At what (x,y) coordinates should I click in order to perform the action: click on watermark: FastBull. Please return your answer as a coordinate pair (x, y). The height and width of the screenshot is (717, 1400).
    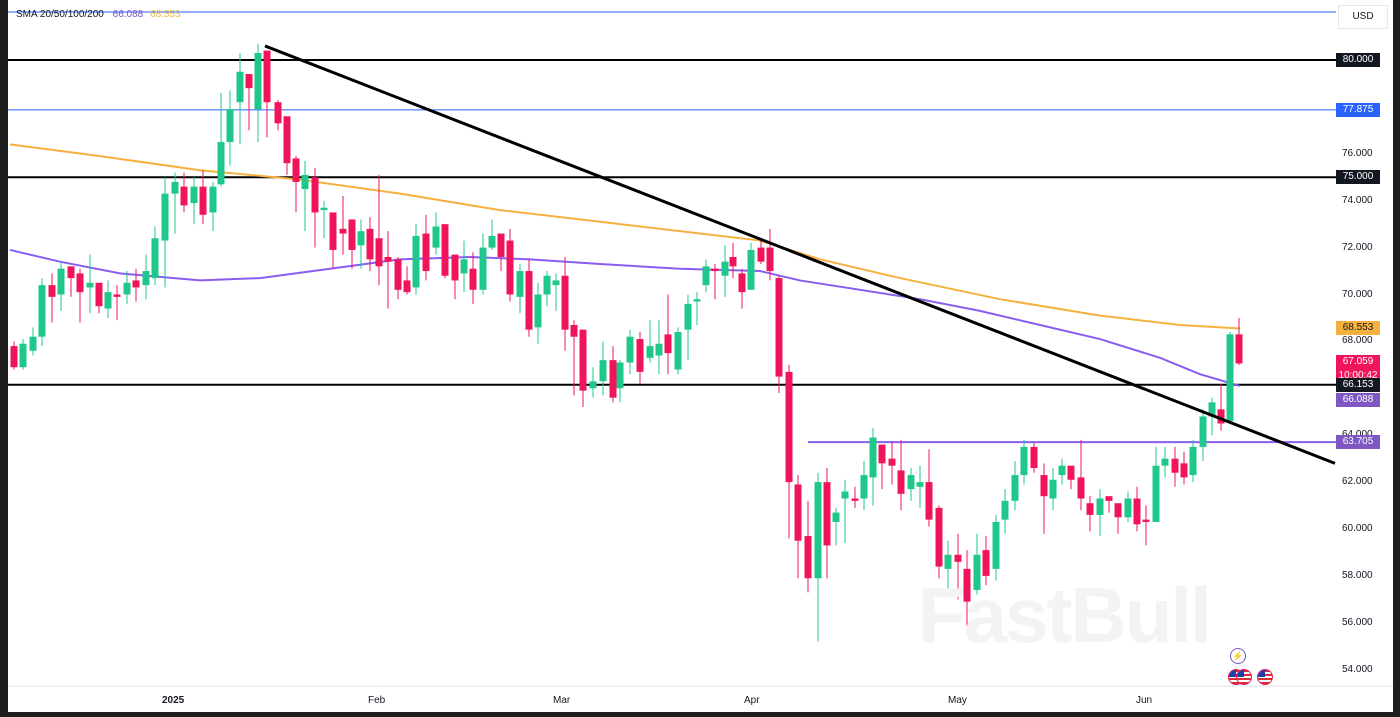
    Looking at the image, I should click on (1065, 615).